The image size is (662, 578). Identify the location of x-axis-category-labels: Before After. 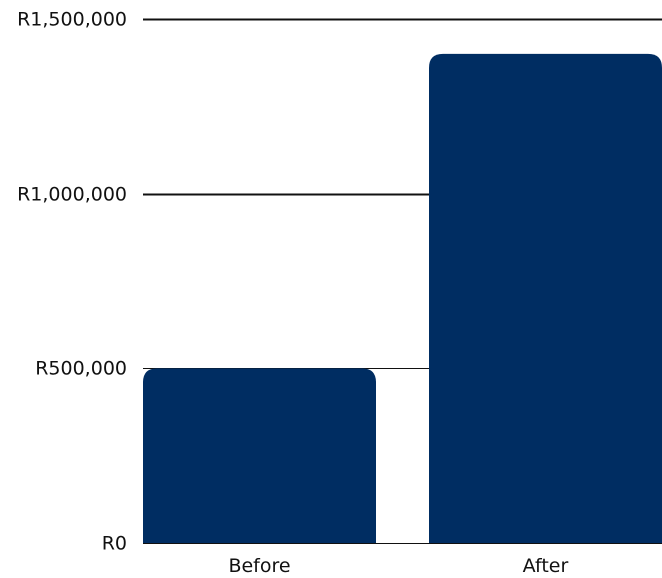
(398, 566).